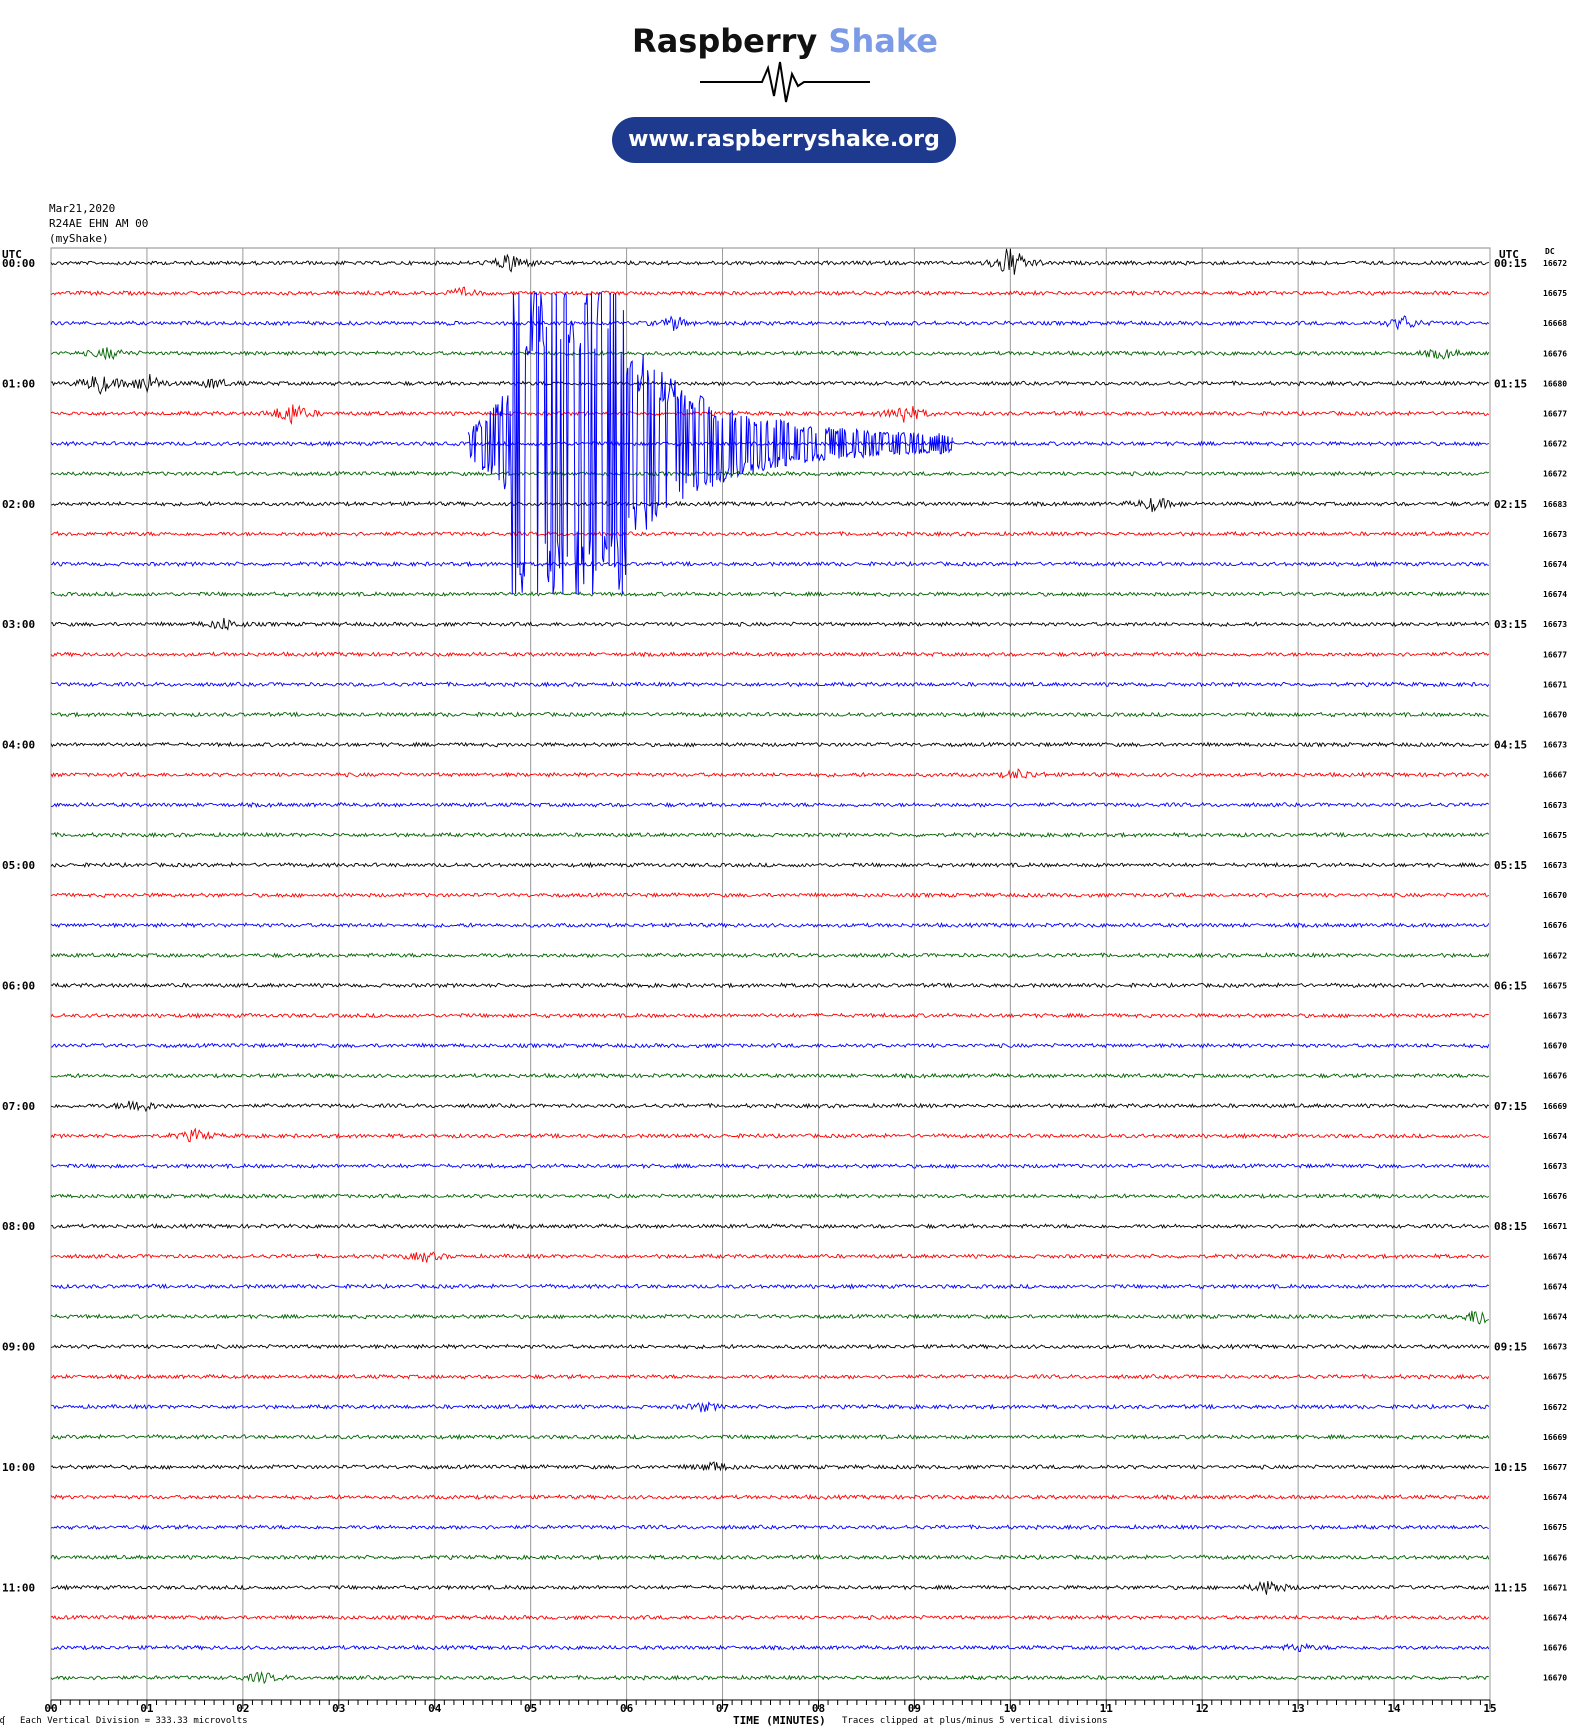 The height and width of the screenshot is (1732, 1570). What do you see at coordinates (1510, 745) in the screenshot?
I see `right-hour-label: 04:15` at bounding box center [1510, 745].